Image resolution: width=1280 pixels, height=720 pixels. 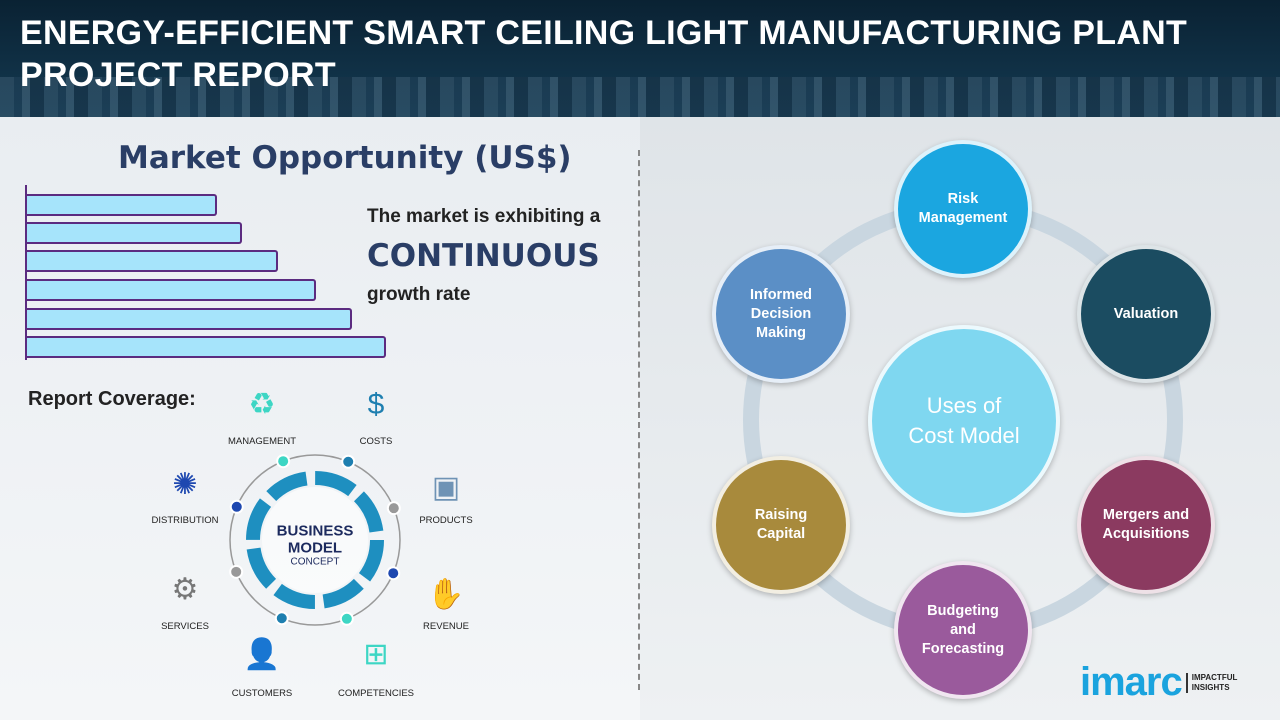 I want to click on logo-tagline-2: INSIGHTS, so click(x=1210, y=687).